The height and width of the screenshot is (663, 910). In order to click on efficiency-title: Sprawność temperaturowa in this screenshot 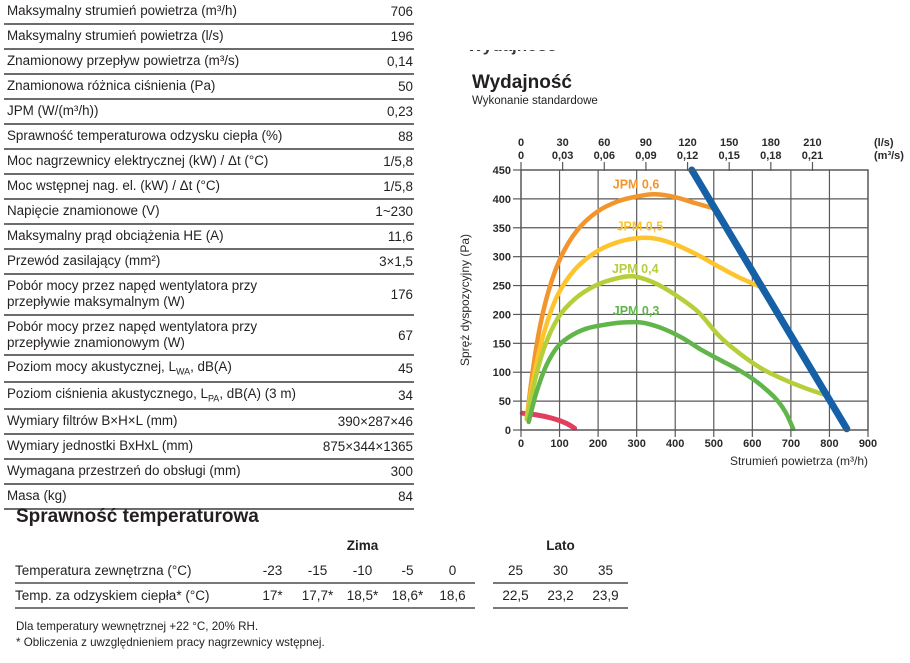, I will do `click(137, 516)`.